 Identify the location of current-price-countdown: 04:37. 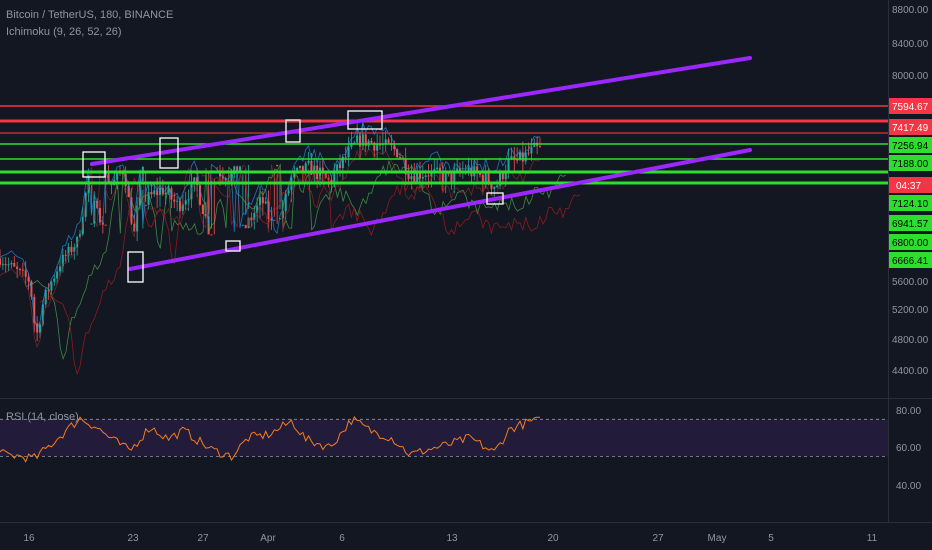
(908, 186).